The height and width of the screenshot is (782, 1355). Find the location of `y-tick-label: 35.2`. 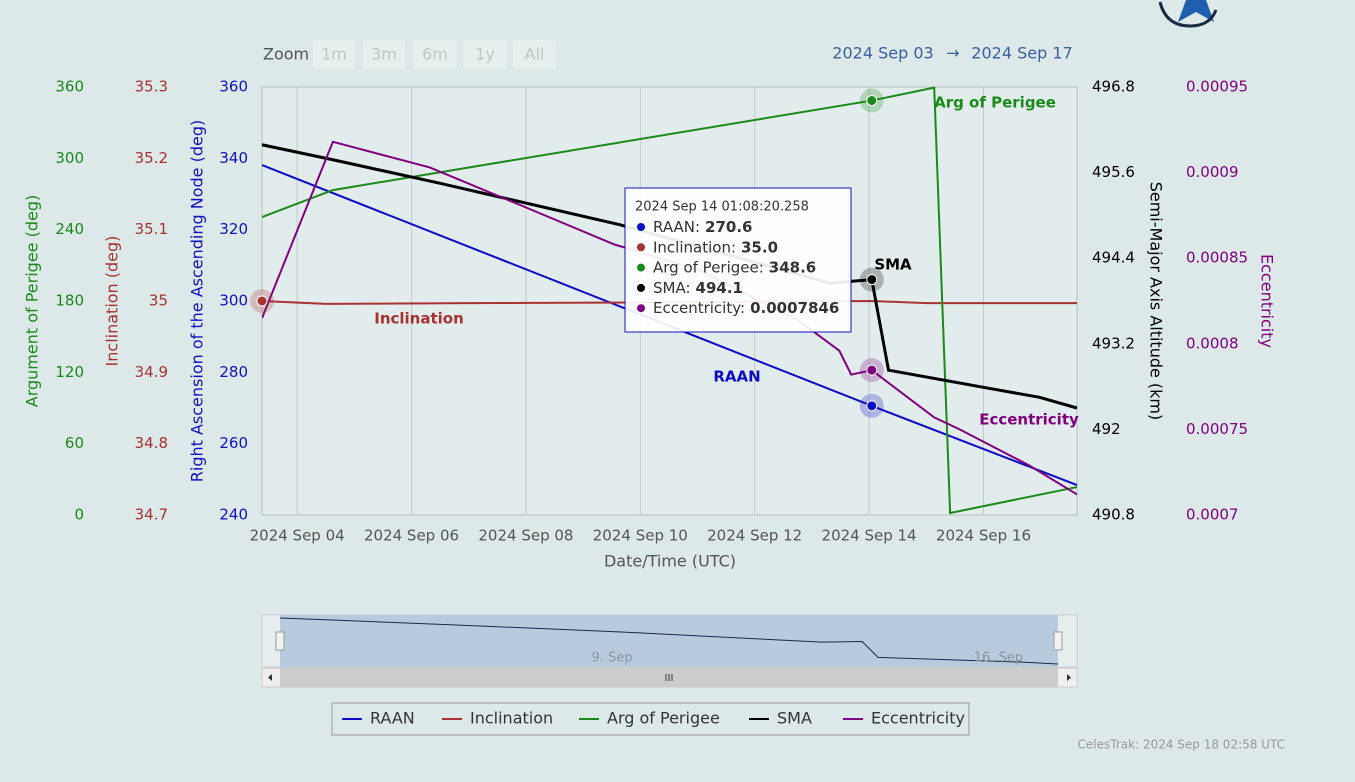

y-tick-label: 35.2 is located at coordinates (151, 158).